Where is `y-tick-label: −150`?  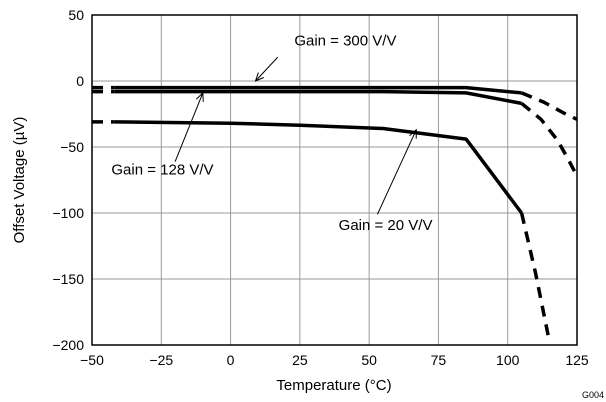
y-tick-label: −150 is located at coordinates (68, 279).